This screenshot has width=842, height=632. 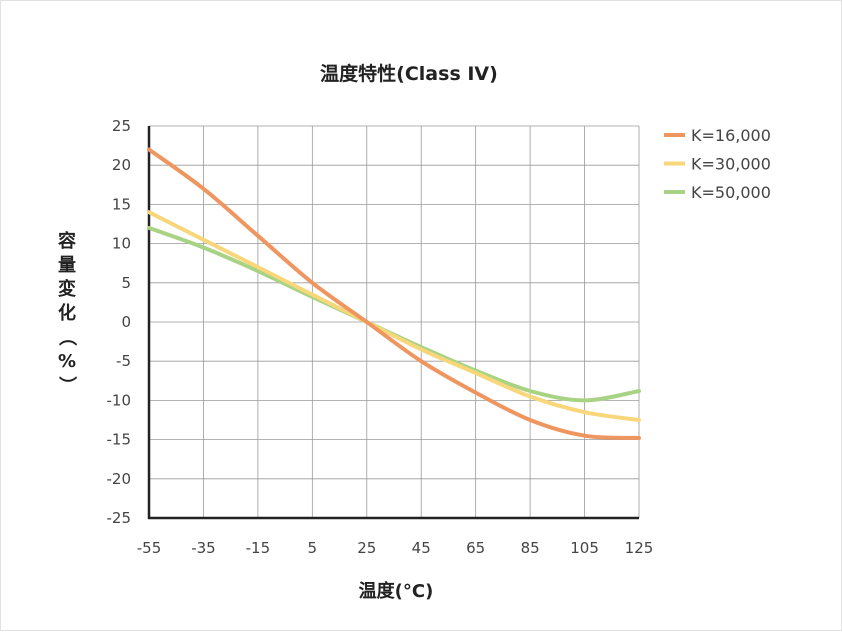 I want to click on x-tick-label: 45, so click(x=421, y=548).